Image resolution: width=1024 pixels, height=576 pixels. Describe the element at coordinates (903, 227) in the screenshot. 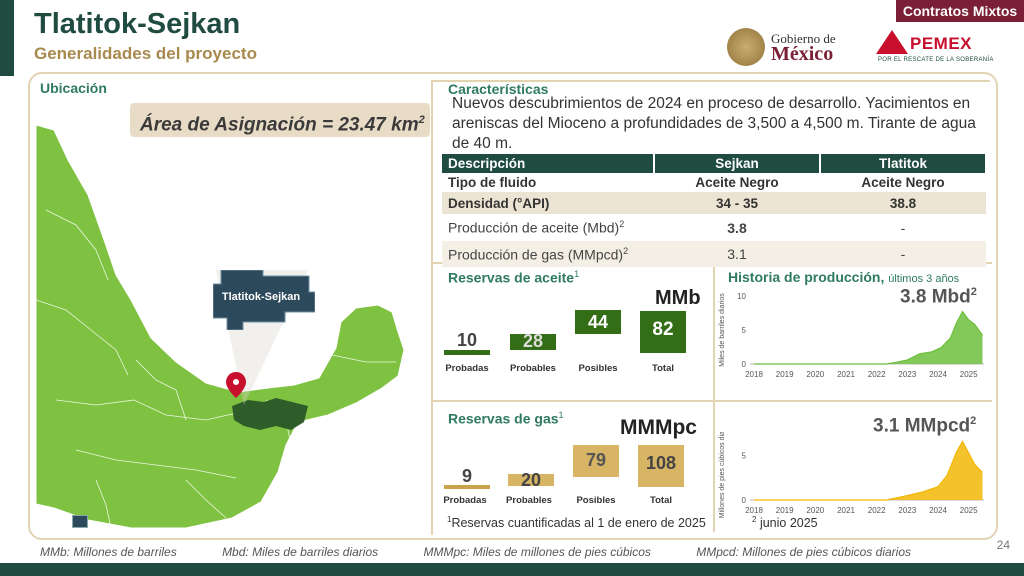

I see `tlatitok-cell: -` at that location.